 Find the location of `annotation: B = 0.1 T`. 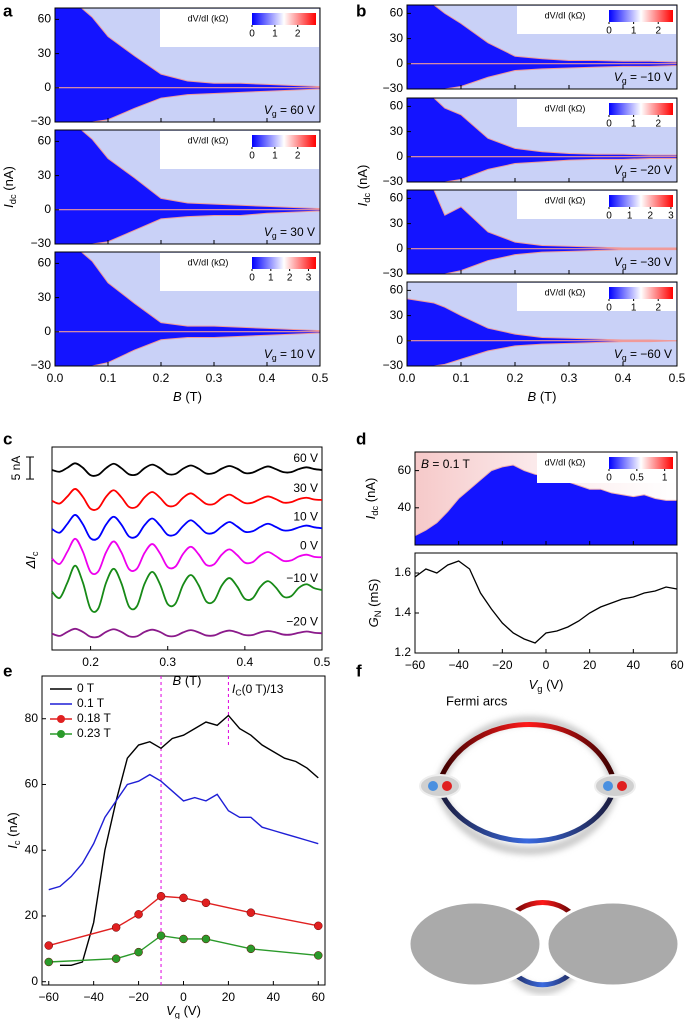

annotation: B = 0.1 T is located at coordinates (445, 464).